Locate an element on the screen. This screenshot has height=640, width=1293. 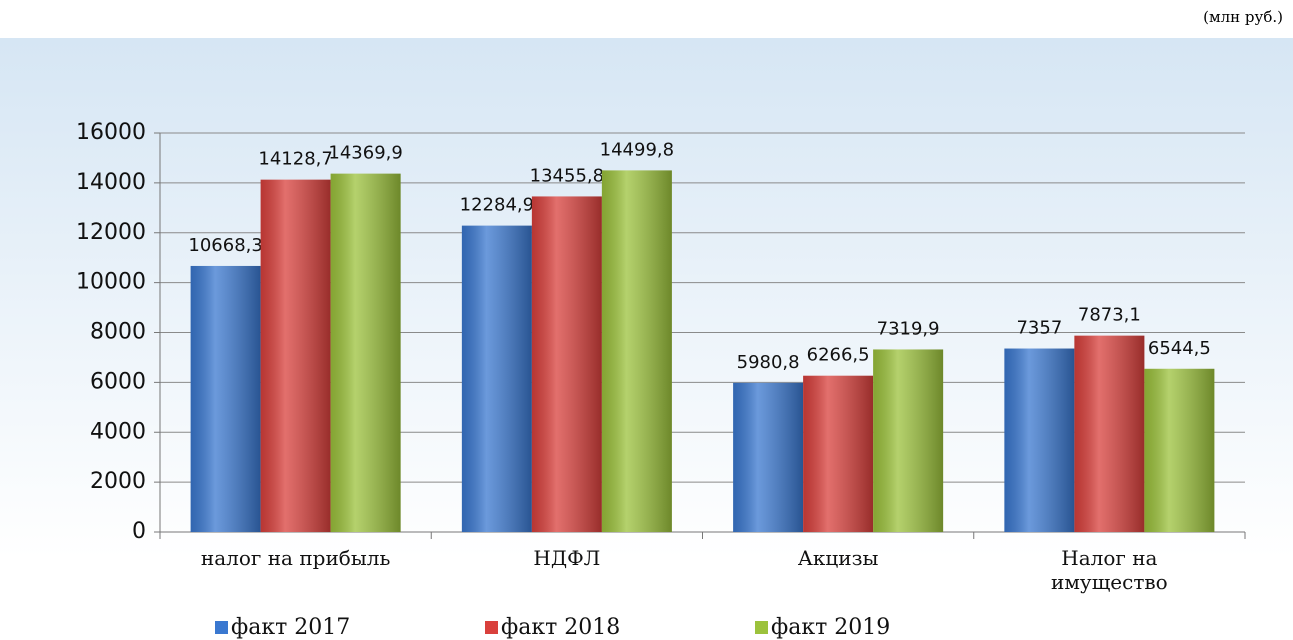
x-tick-label: Налог на имущество is located at coordinates (1109, 570).